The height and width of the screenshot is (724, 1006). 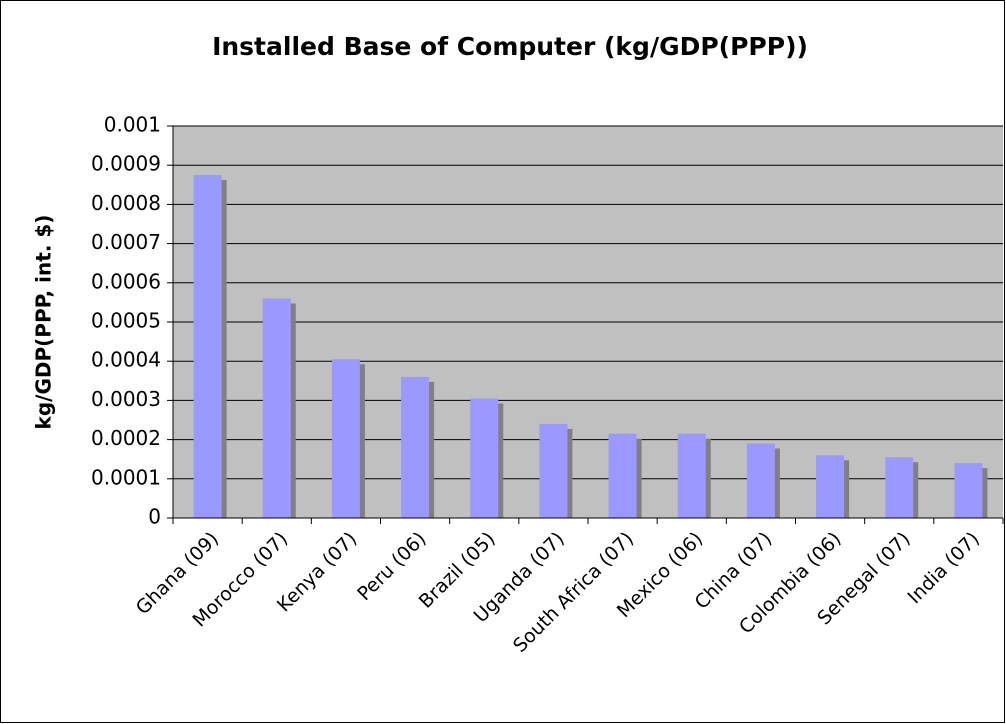 I want to click on chart-title: Installed Base of Computer (kg/GDP(PPP)), so click(x=510, y=46).